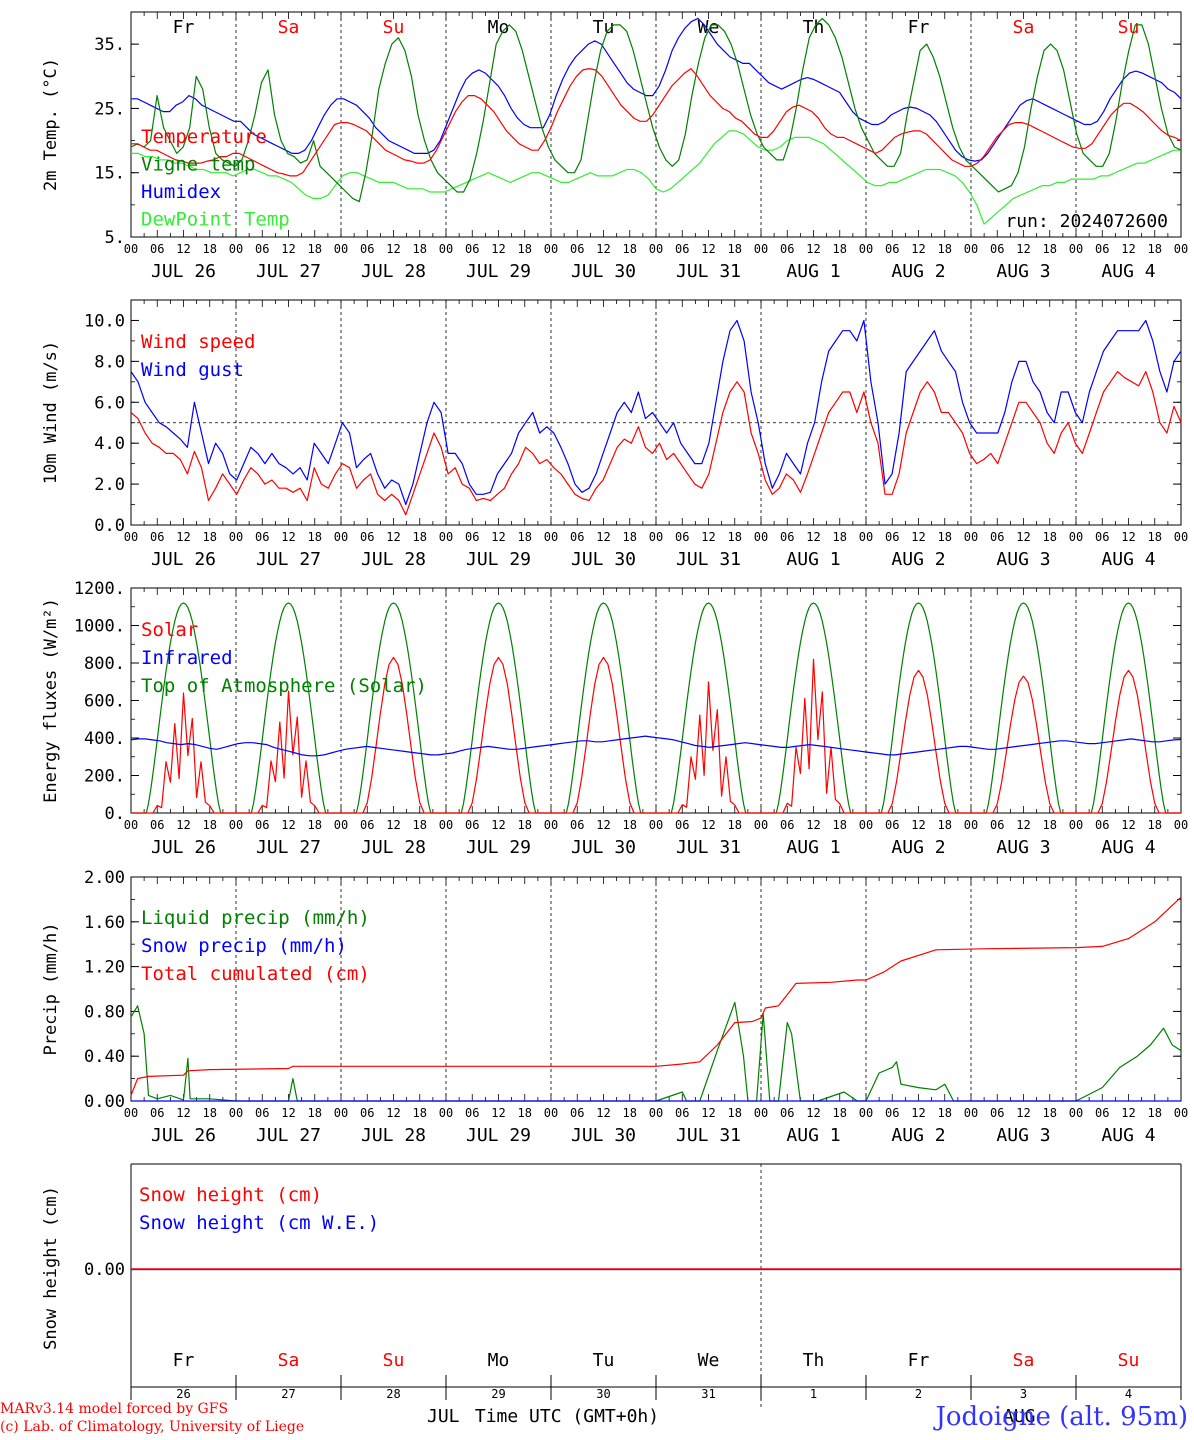  Describe the element at coordinates (51, 124) in the screenshot. I see `y-axis-label: 2m Temp. (°C)` at that location.